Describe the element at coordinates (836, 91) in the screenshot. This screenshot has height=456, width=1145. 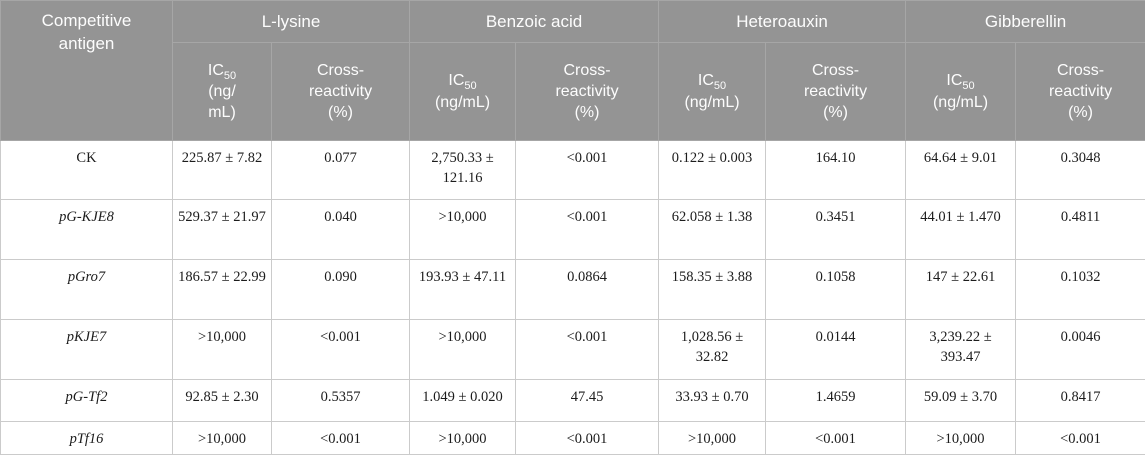
I see `subheader-heteroauxin-cross-reactivity: Cross- reactivity (%)` at that location.